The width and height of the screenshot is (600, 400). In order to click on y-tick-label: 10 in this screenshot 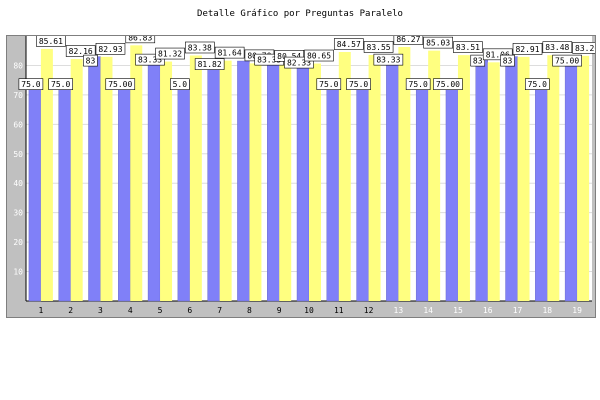, I will do `click(18, 272)`.